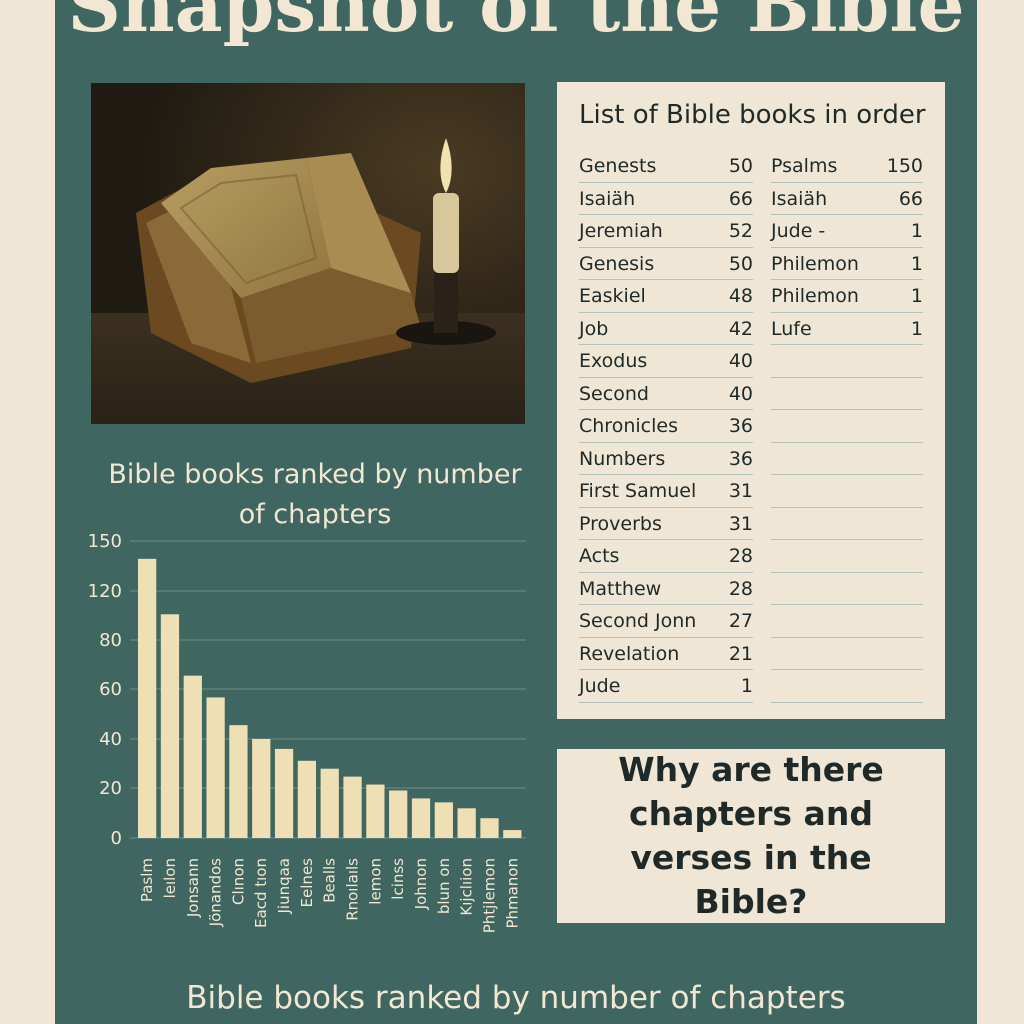 This screenshot has width=1024, height=1024. What do you see at coordinates (614, 393) in the screenshot?
I see `book-name: Second` at bounding box center [614, 393].